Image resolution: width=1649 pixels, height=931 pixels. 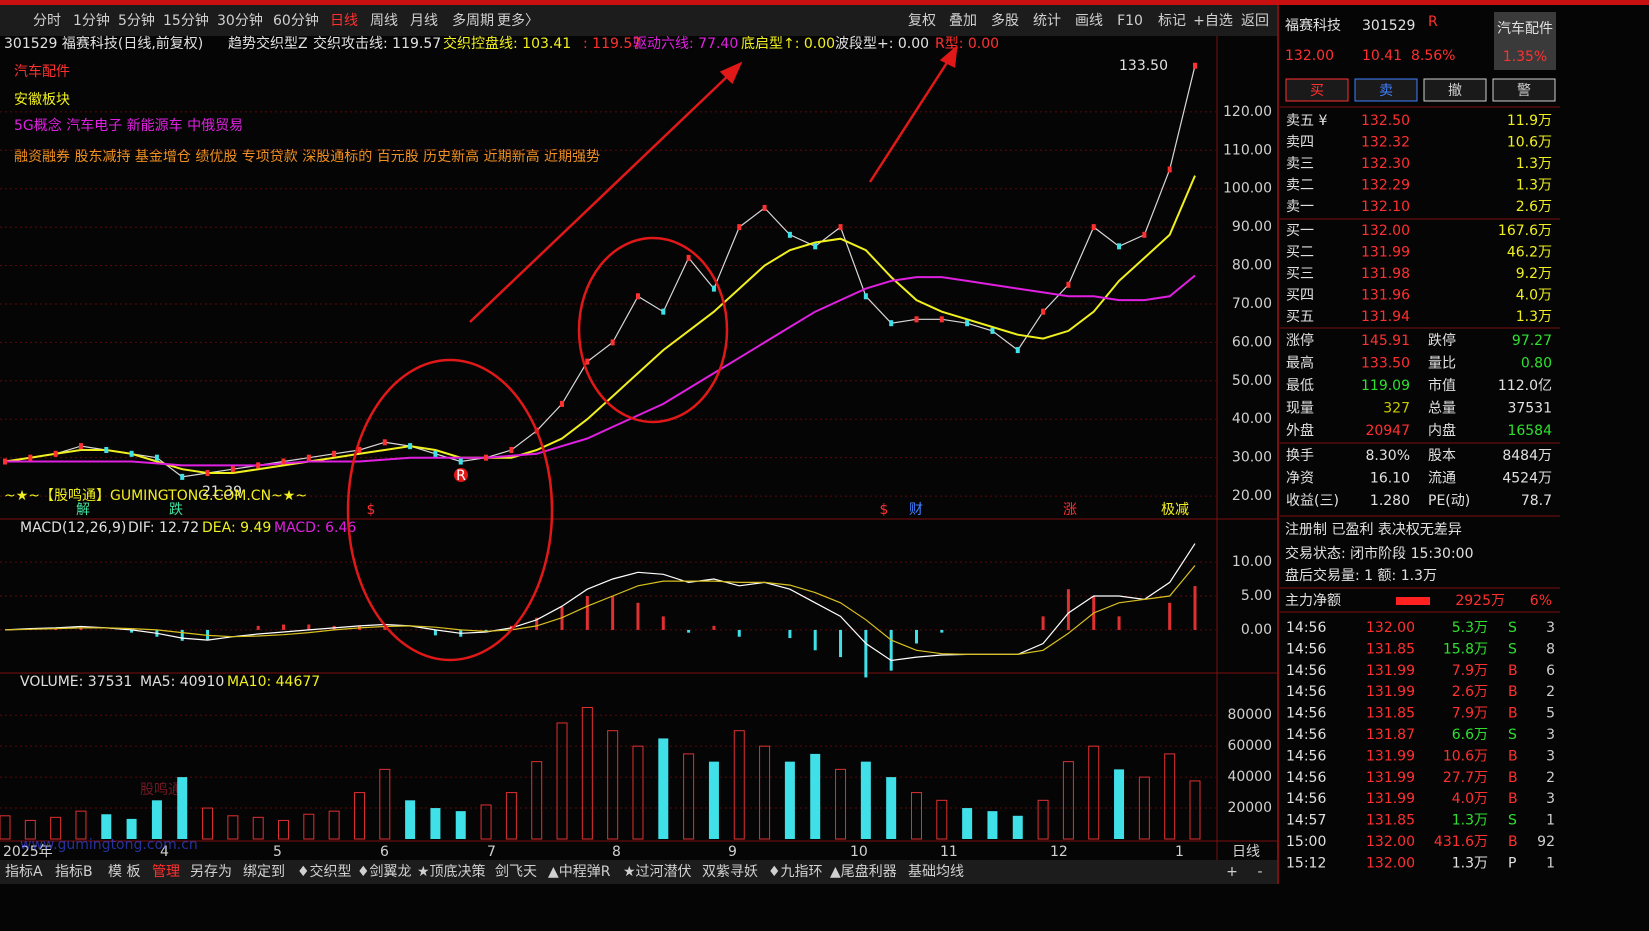 What do you see at coordinates (1213, 21) in the screenshot?
I see `tool-button: +自选` at bounding box center [1213, 21].